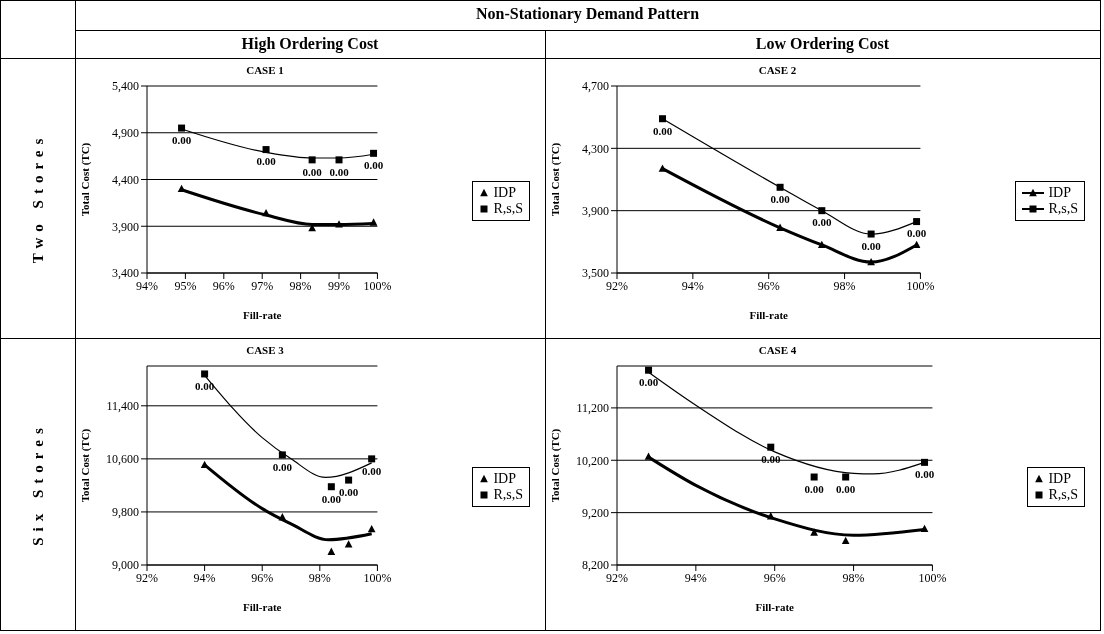  I want to click on text: Non-Stationary Demand Pattern, so click(587, 14).